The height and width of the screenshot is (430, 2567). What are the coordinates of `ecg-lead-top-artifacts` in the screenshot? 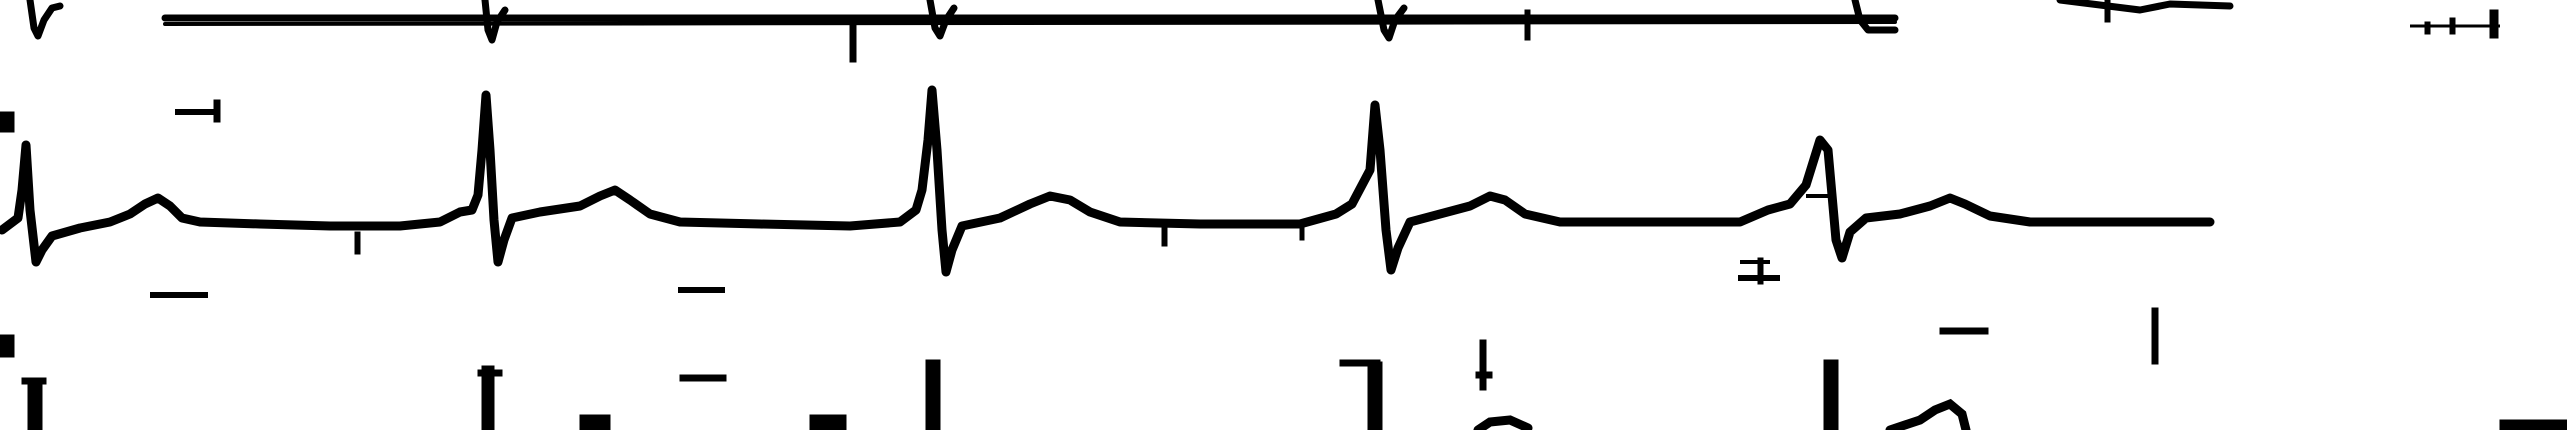 It's located at (1674, 31).